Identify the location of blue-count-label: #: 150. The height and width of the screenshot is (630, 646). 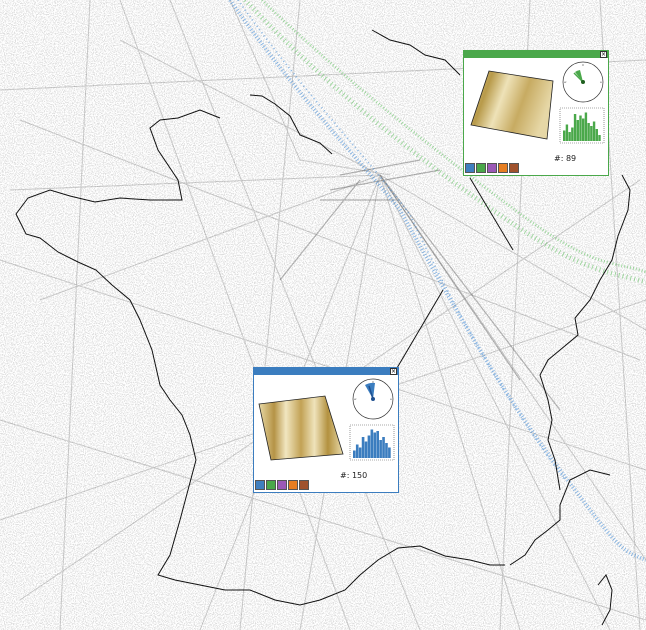
(354, 475).